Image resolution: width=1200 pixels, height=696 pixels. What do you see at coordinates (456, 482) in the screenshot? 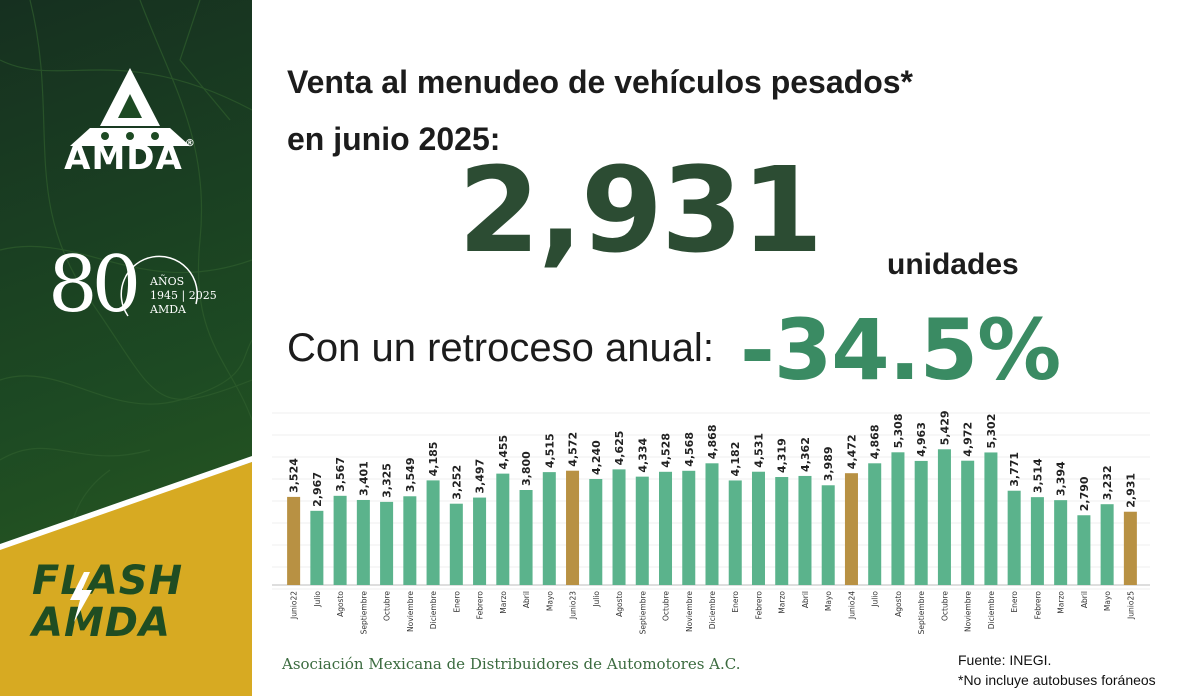
I see `data-label: 3,252` at bounding box center [456, 482].